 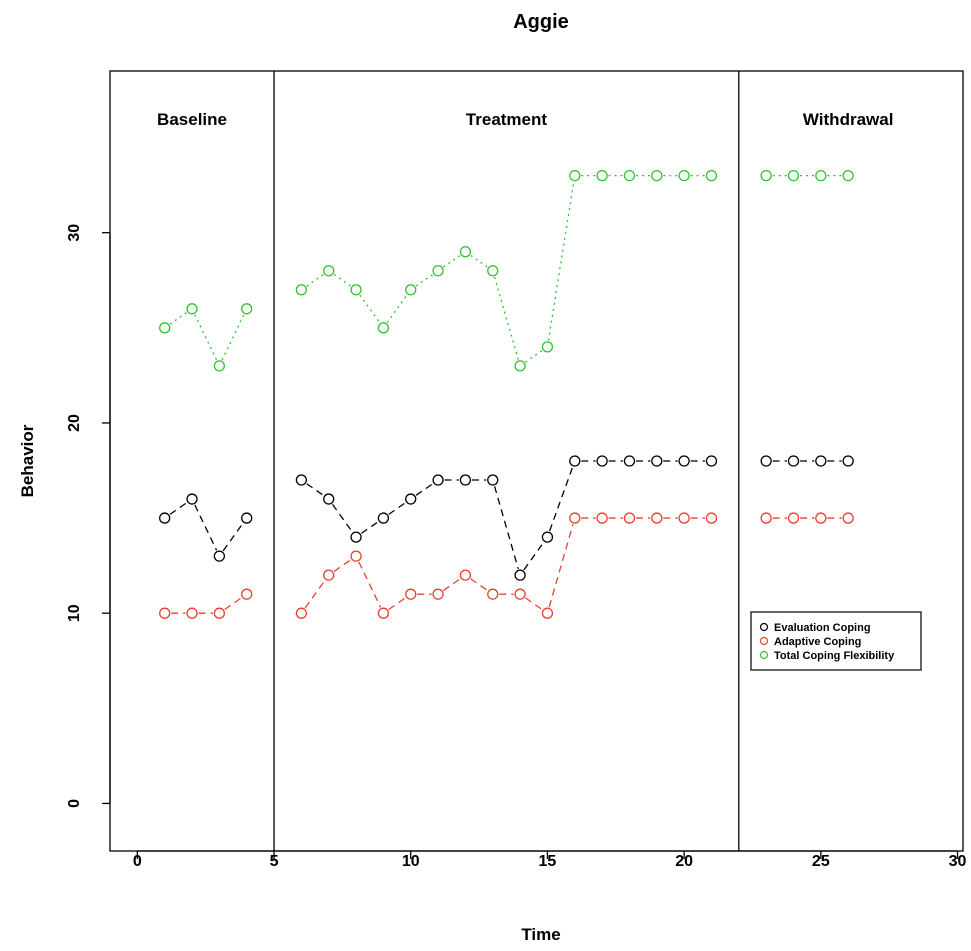 What do you see at coordinates (74, 803) in the screenshot?
I see `y-tick-label: 0` at bounding box center [74, 803].